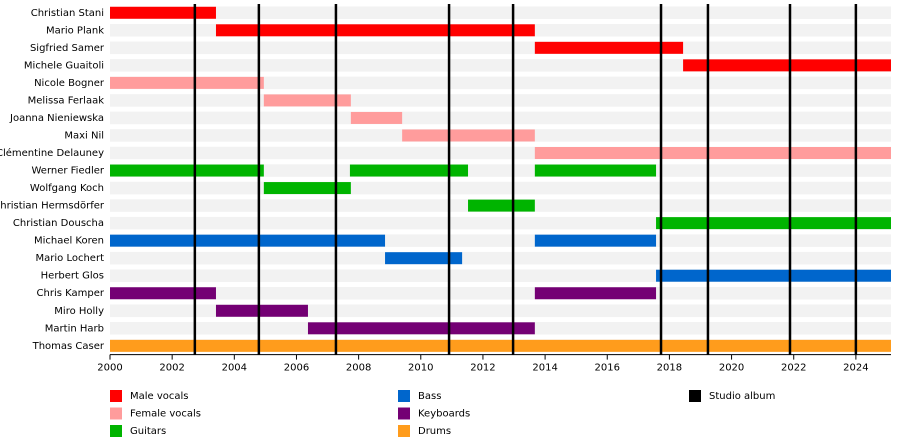 The image size is (900, 447). What do you see at coordinates (72, 276) in the screenshot?
I see `member-label: Herbert Glos` at bounding box center [72, 276].